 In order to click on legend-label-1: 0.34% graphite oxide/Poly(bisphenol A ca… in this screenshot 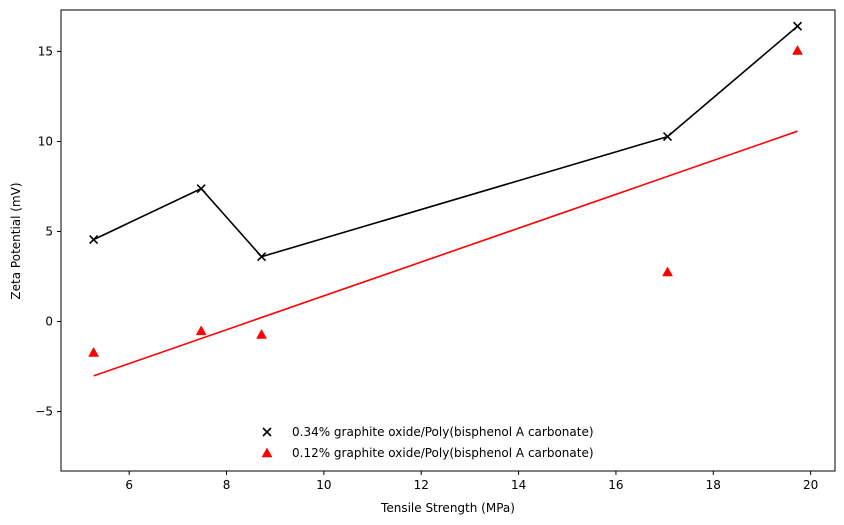, I will do `click(443, 432)`.